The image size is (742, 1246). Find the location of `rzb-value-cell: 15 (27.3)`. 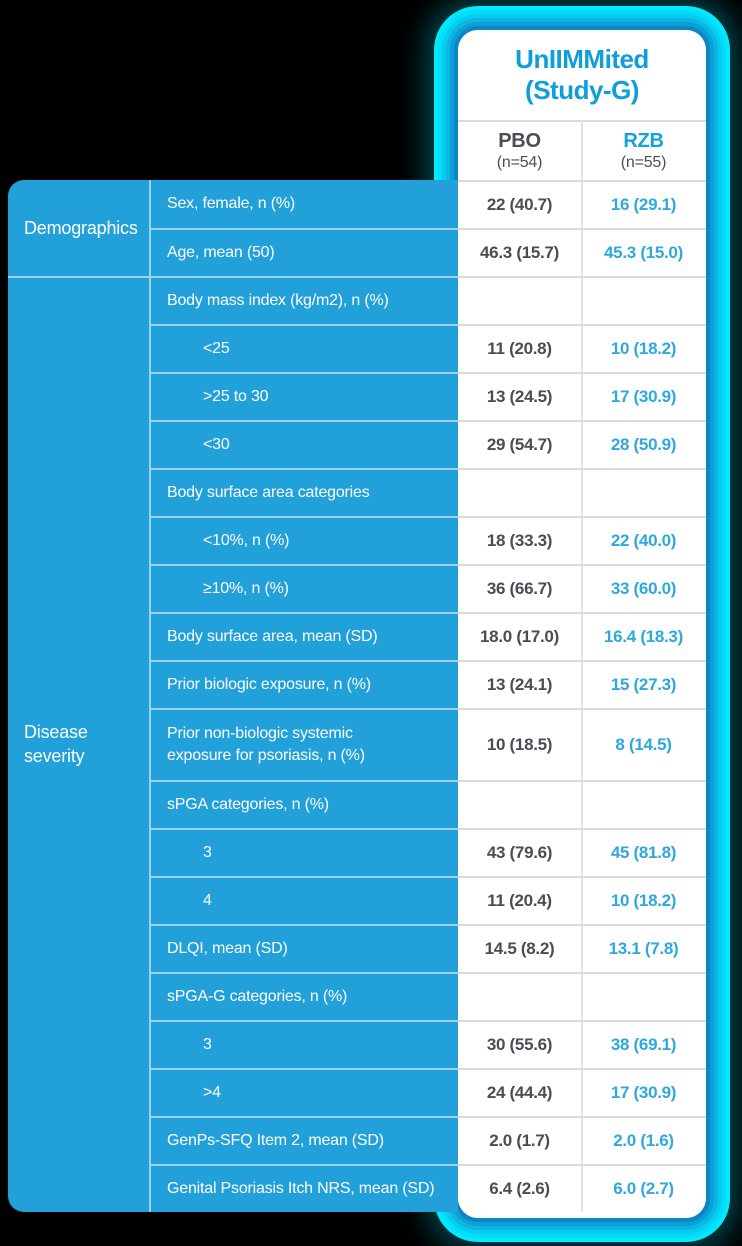

rzb-value-cell: 15 (27.3) is located at coordinates (643, 684).